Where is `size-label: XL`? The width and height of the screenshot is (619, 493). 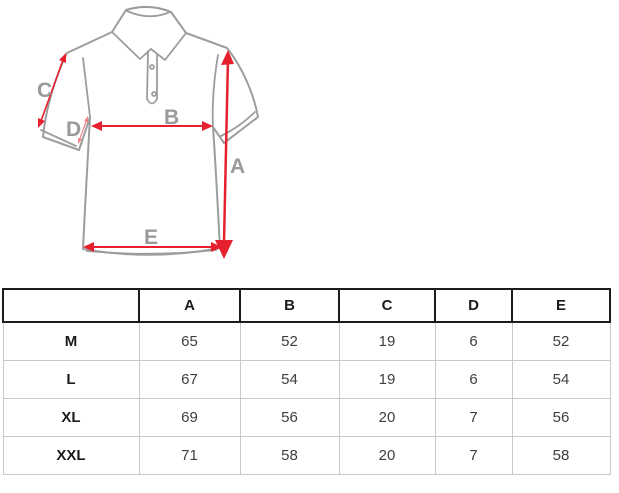 size-label: XL is located at coordinates (71, 417).